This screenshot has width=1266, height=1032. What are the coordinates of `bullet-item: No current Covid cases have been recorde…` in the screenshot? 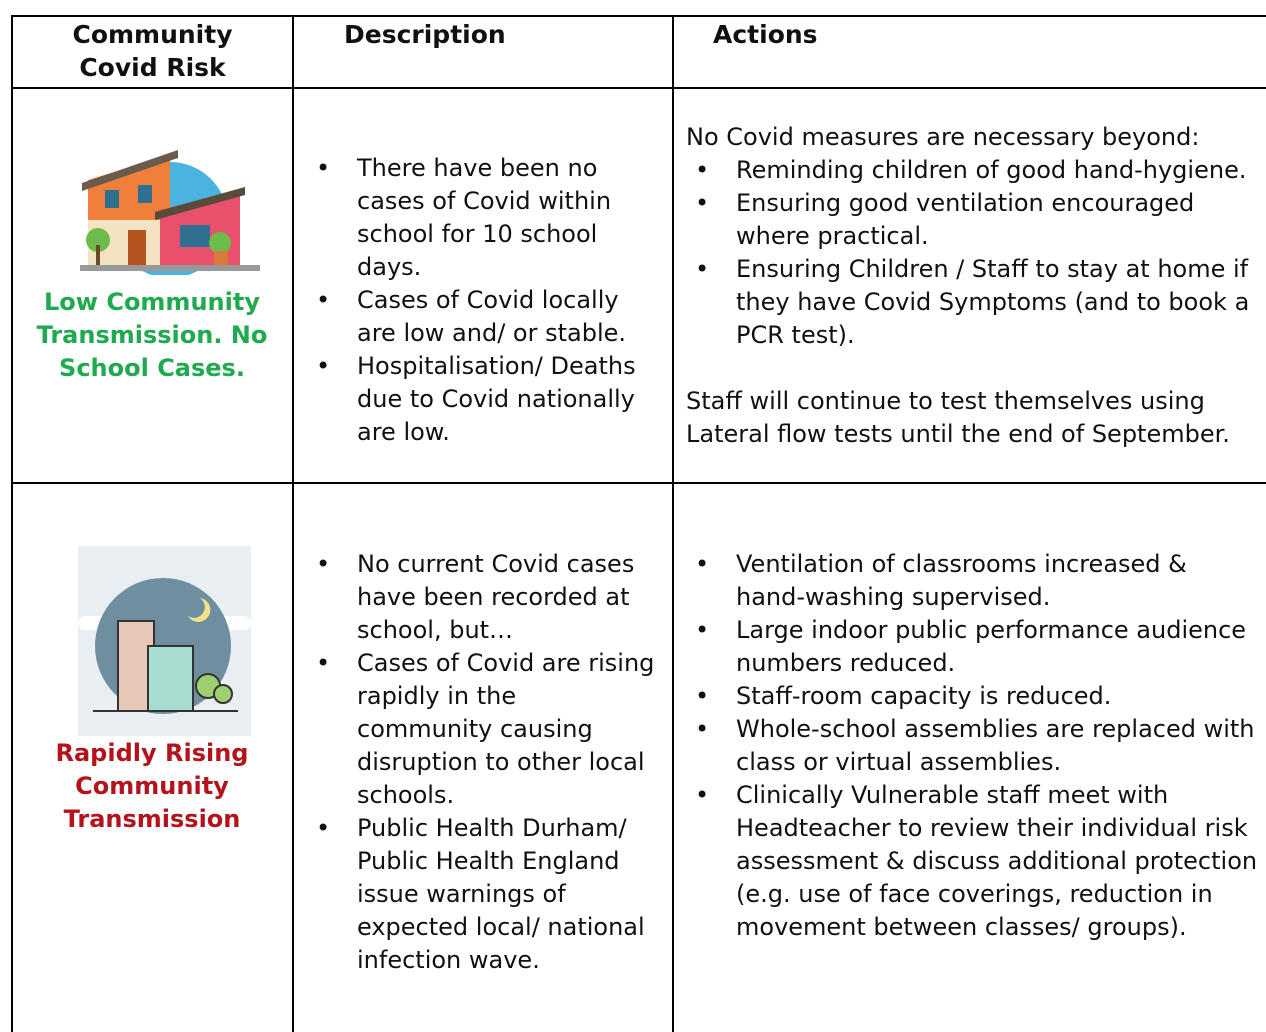 It's located at (486, 597).